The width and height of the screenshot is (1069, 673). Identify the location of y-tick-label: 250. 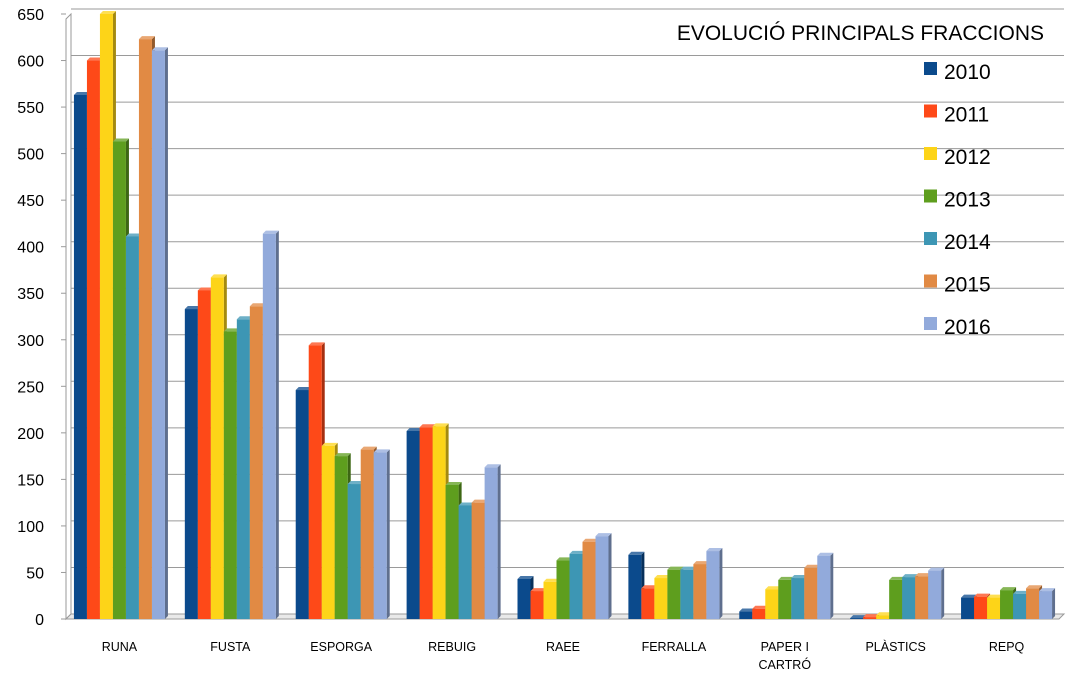
(30, 387).